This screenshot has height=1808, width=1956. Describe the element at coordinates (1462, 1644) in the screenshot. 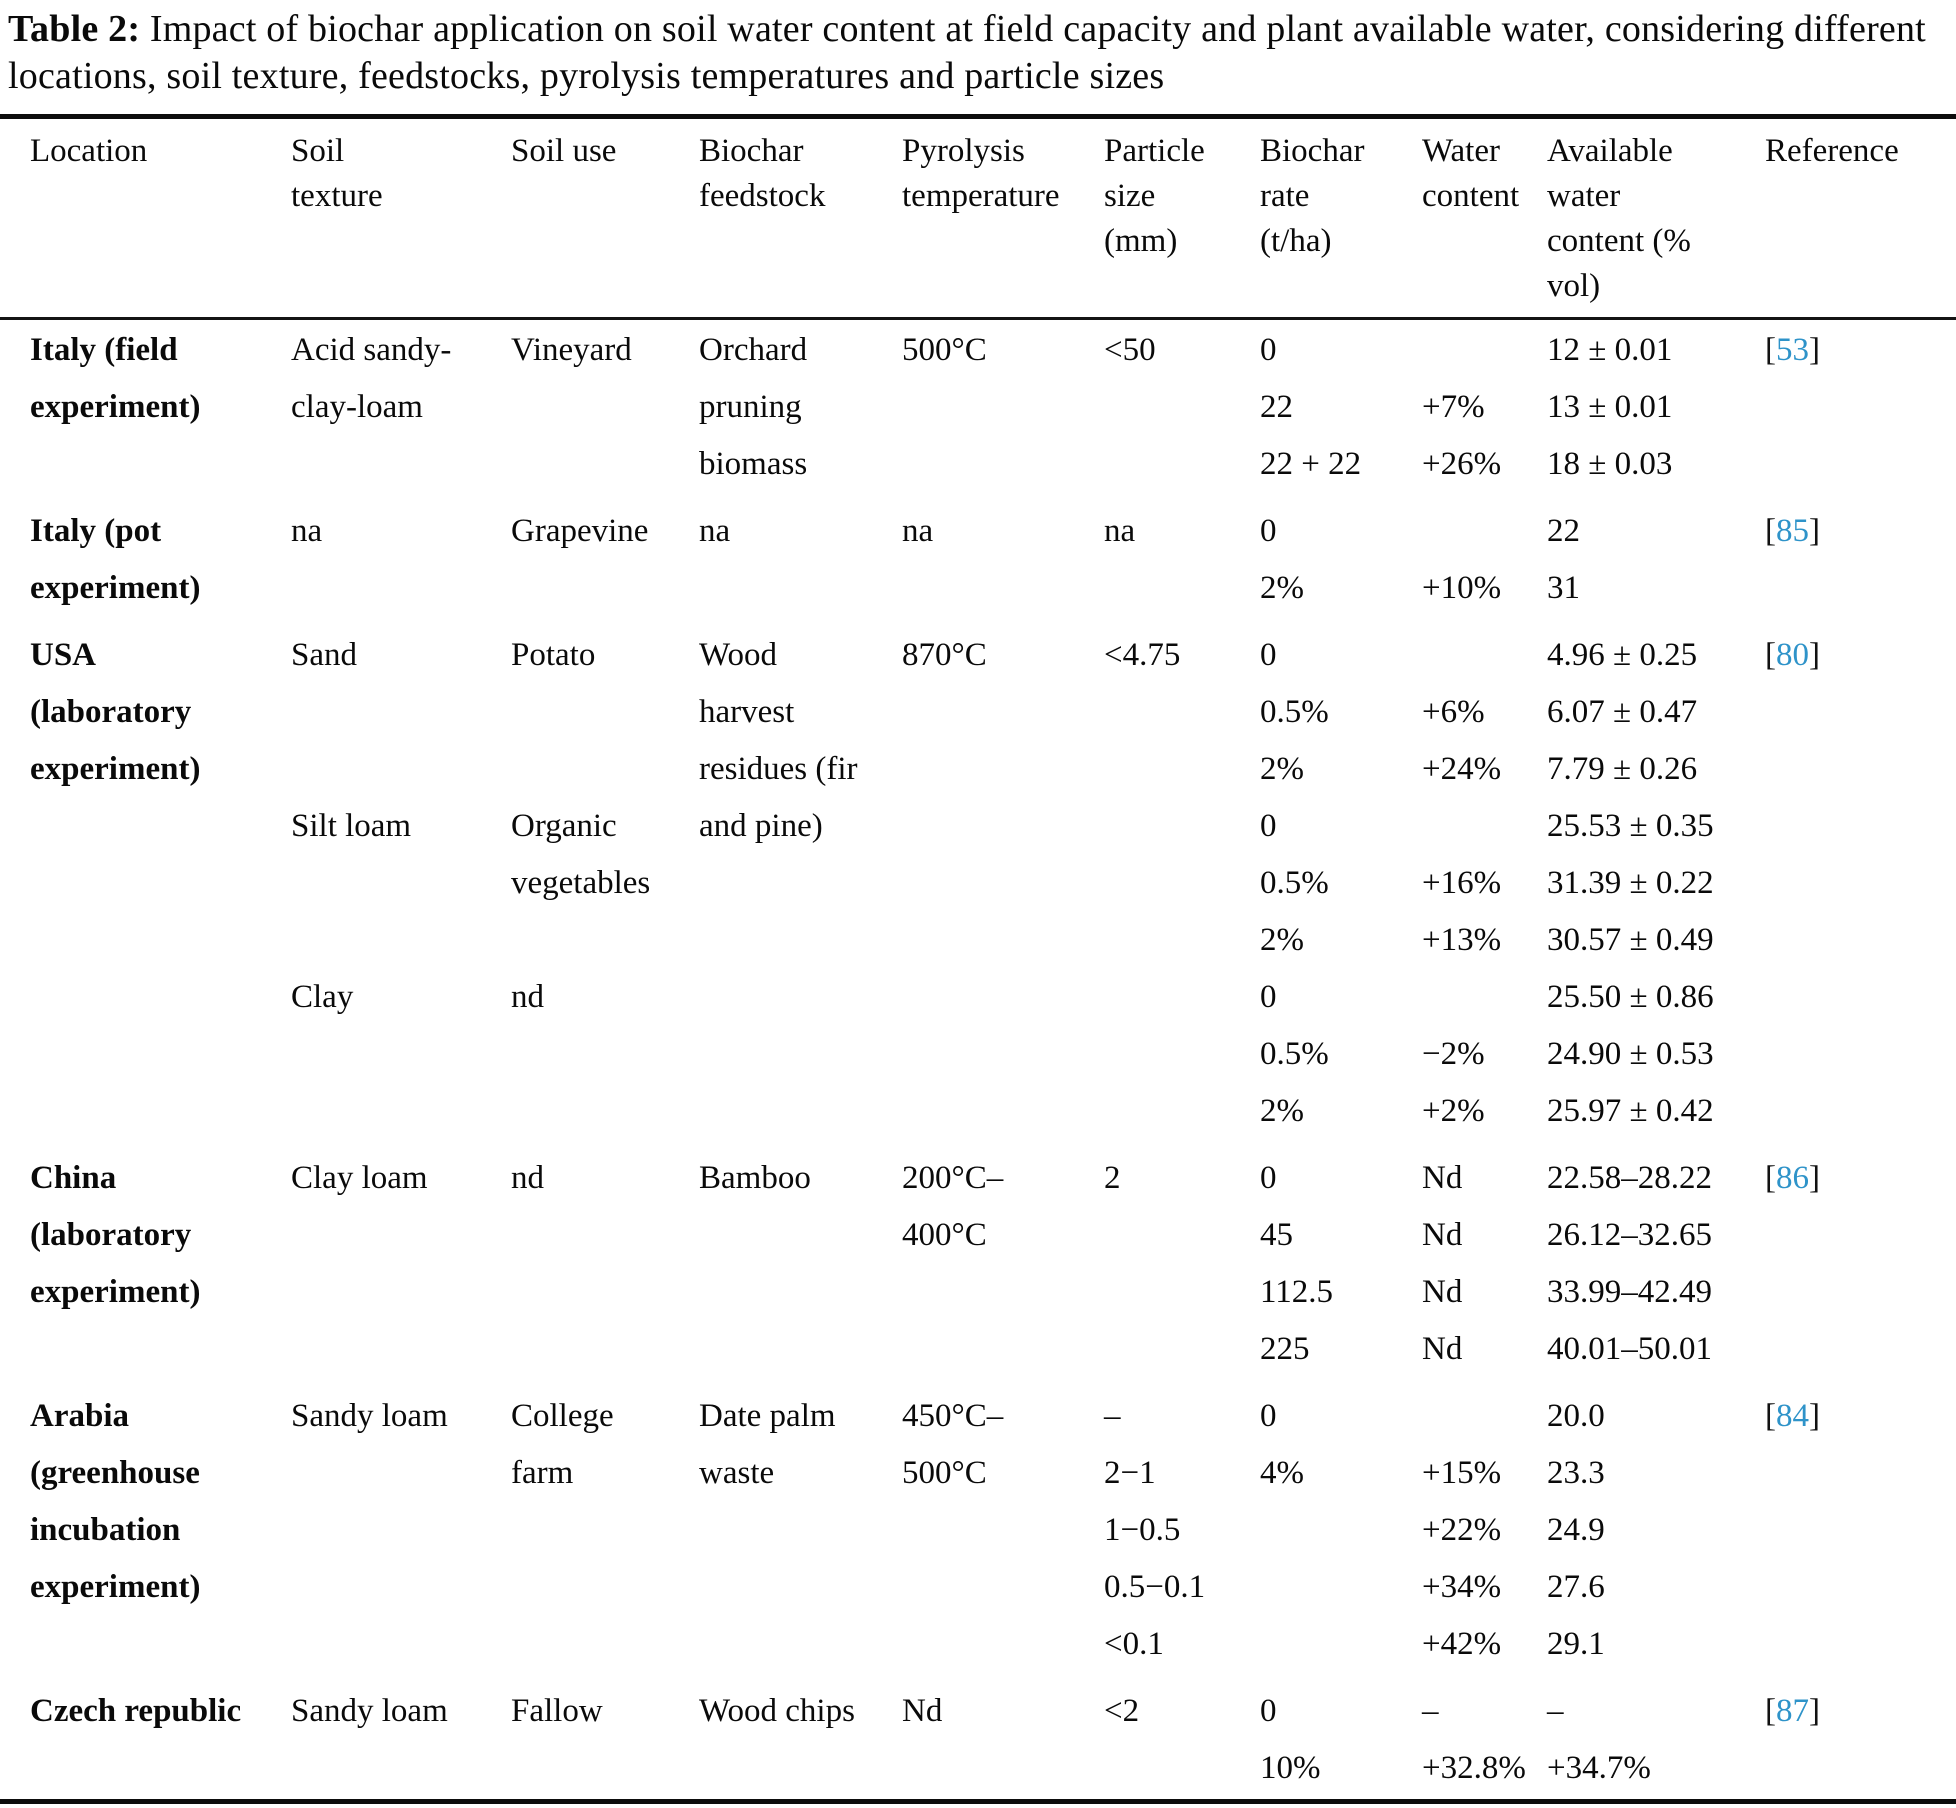

I see `cell-water-content: +42%` at that location.